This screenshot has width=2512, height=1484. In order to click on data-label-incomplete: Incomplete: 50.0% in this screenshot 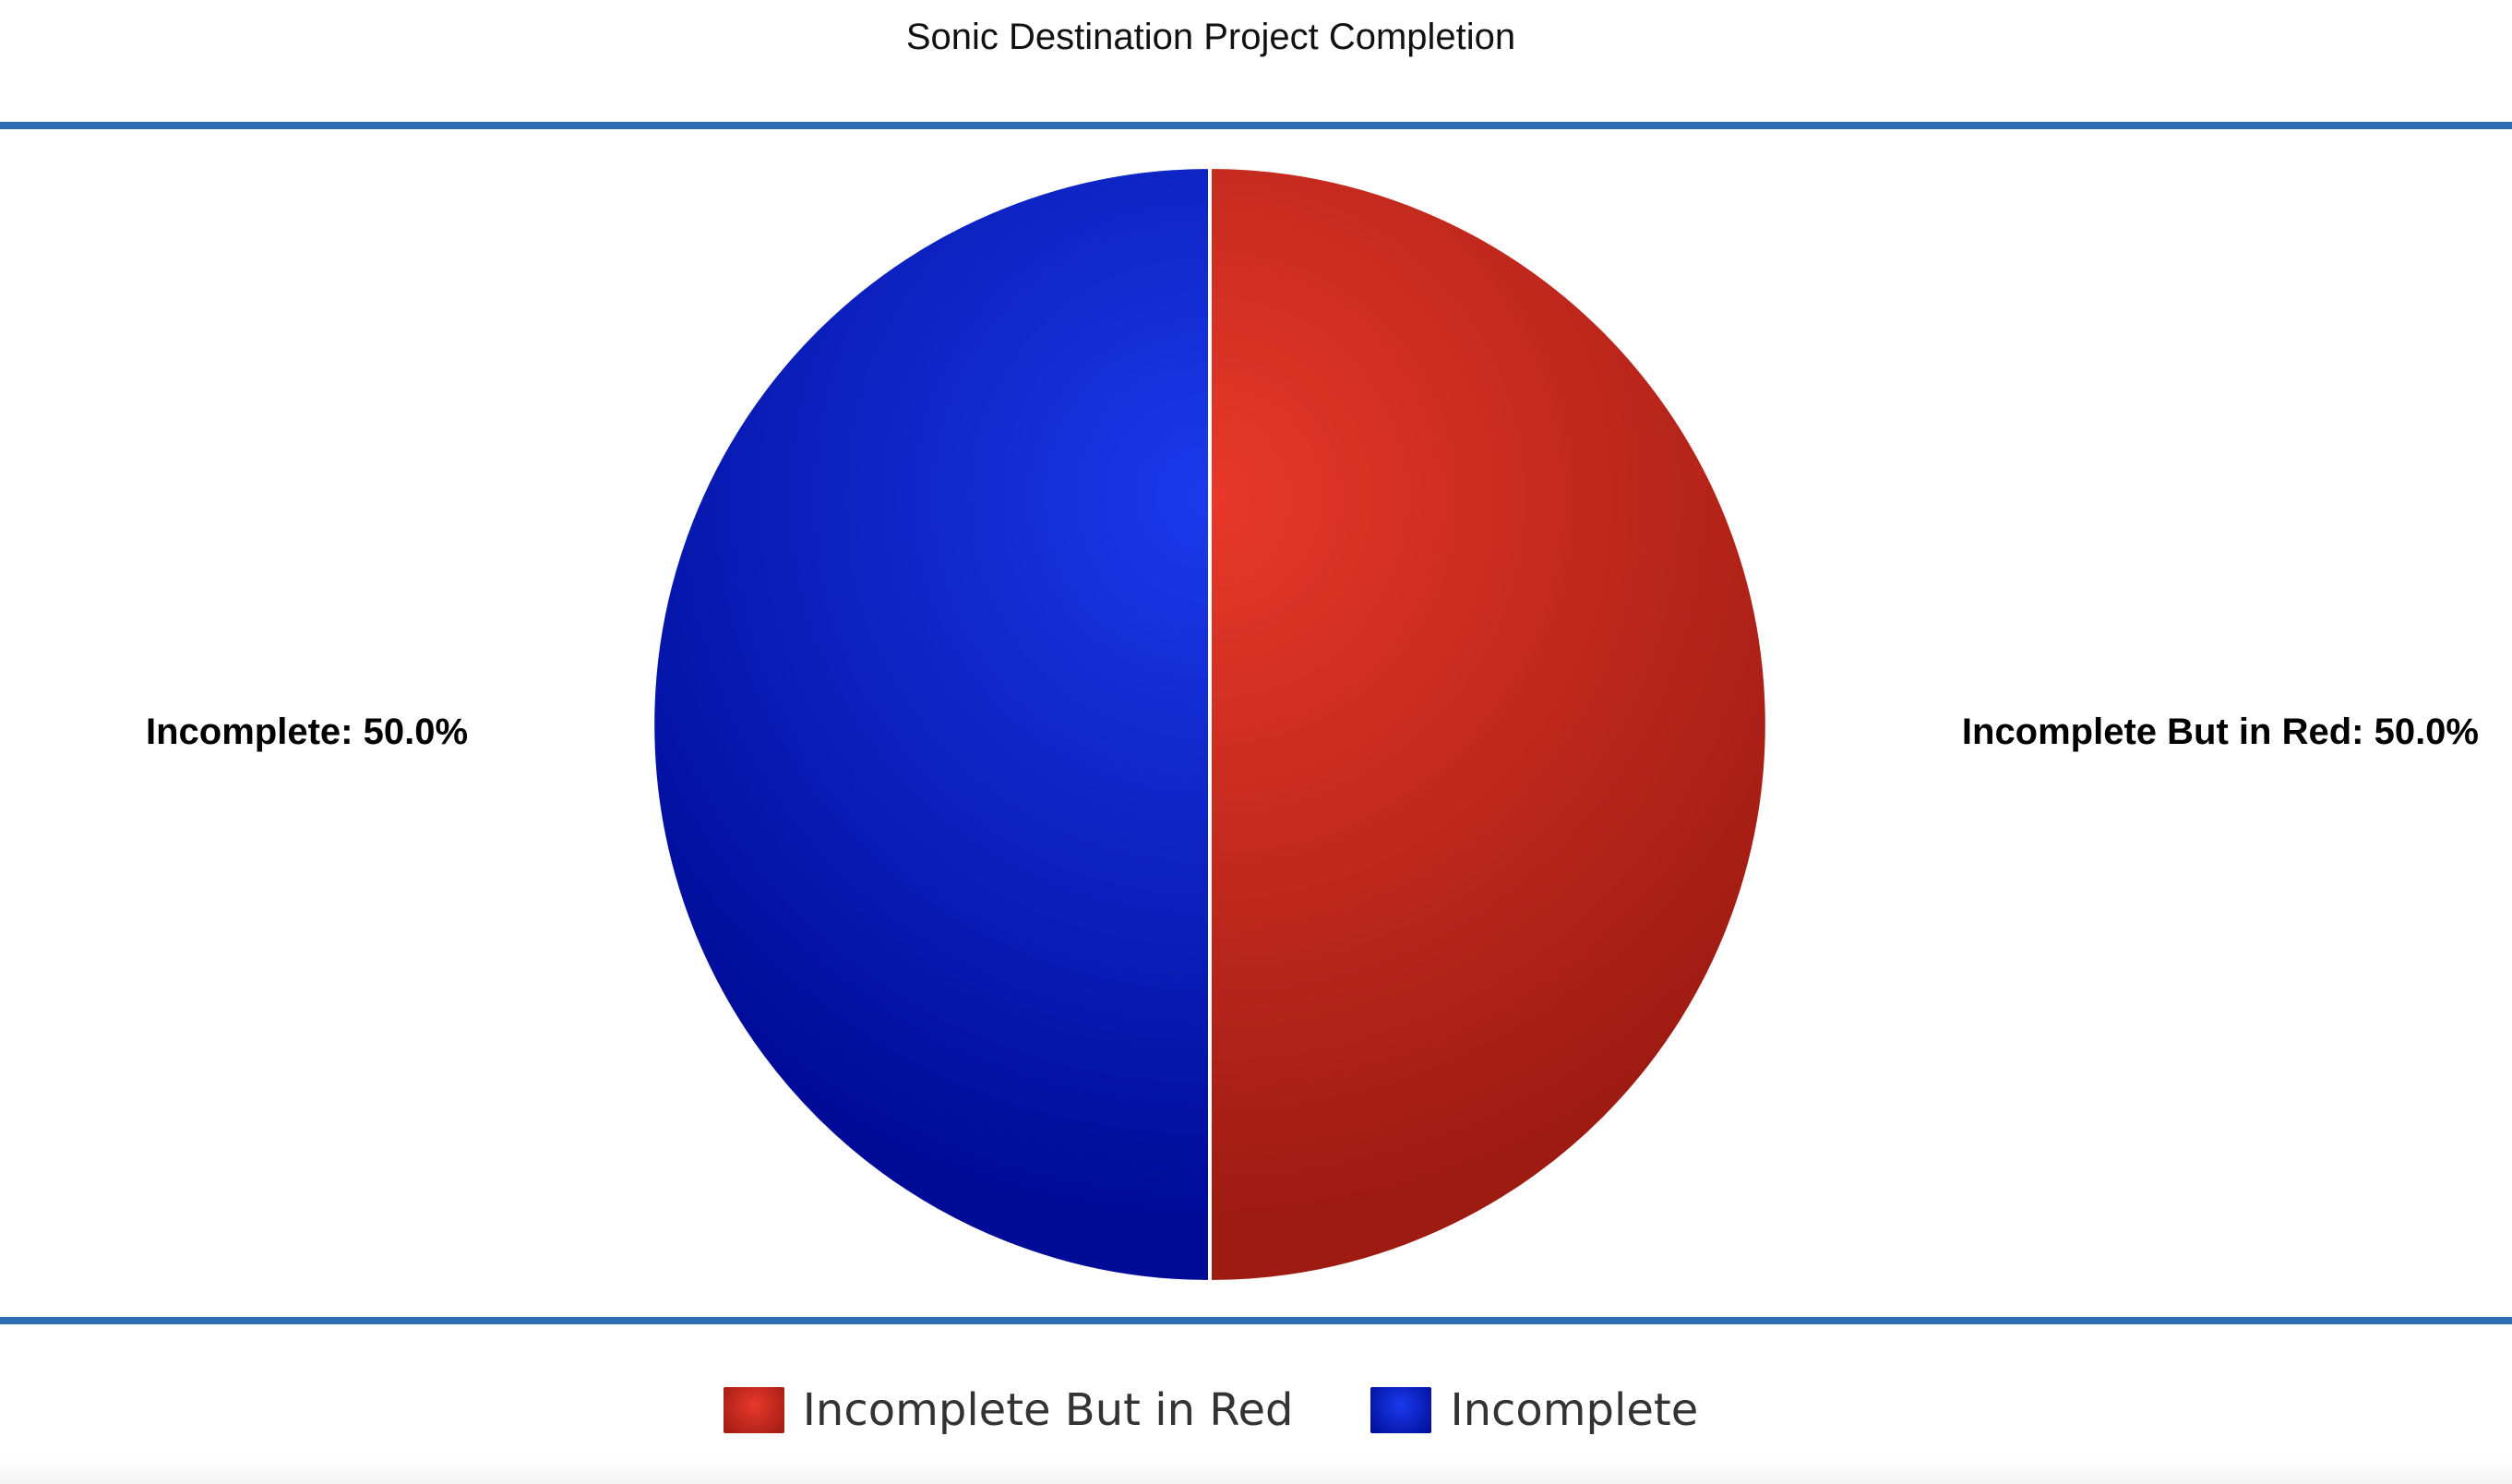, I will do `click(307, 732)`.